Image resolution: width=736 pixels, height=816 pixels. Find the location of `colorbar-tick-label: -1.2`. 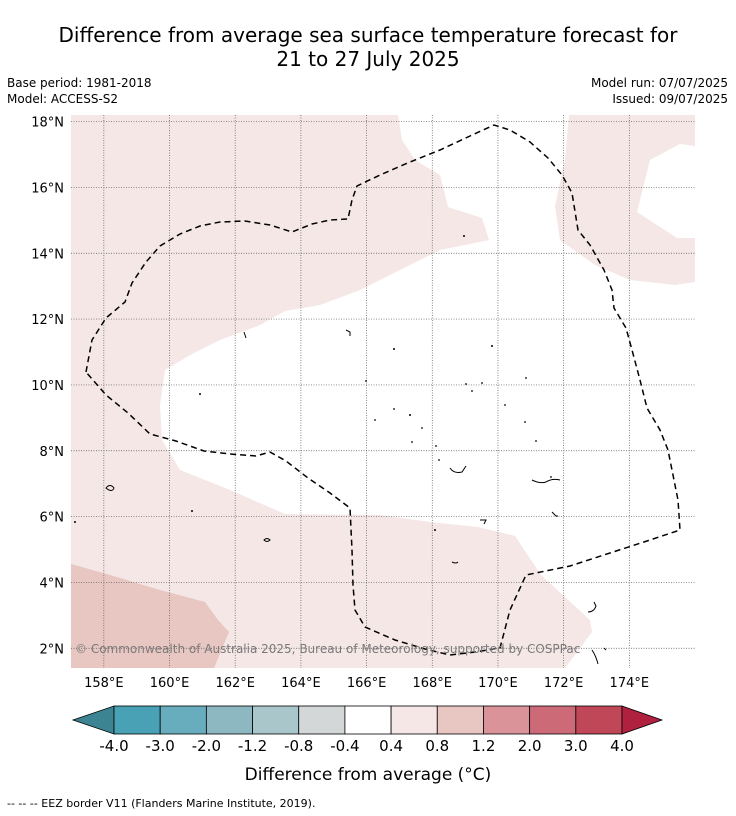

colorbar-tick-label: -1.2 is located at coordinates (252, 746).